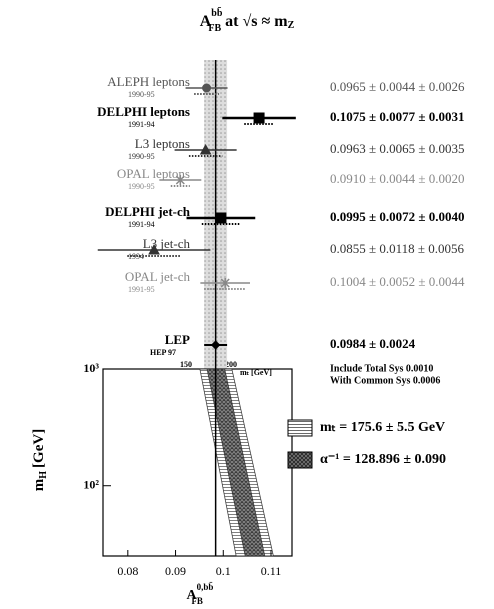 The image size is (494, 609). Describe the element at coordinates (39, 484) in the screenshot. I see `ylabel-main: m` at that location.